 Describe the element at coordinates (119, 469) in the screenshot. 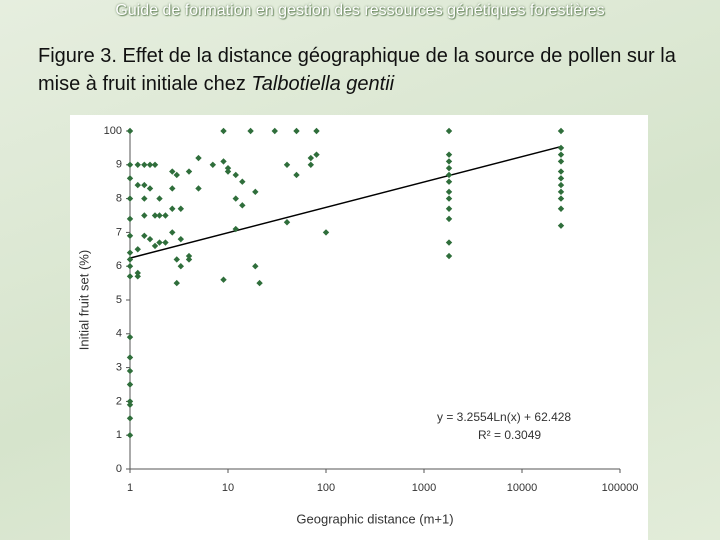

I see `y-tick-label: 0` at that location.